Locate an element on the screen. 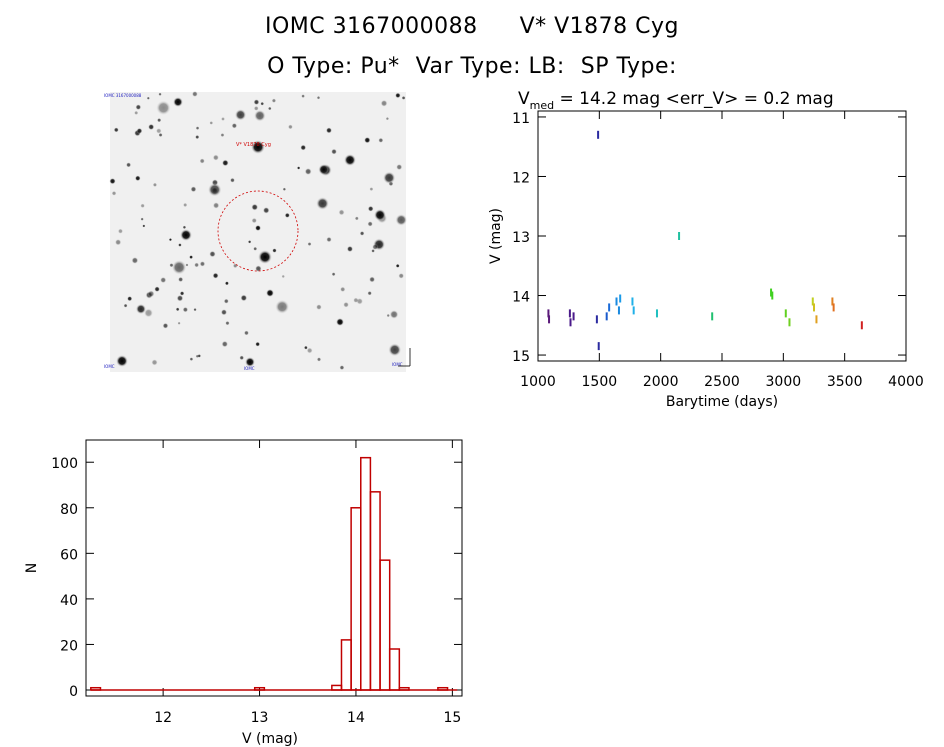 This screenshot has width=944, height=747. histogram-x-tick-label: 12 is located at coordinates (163, 718).